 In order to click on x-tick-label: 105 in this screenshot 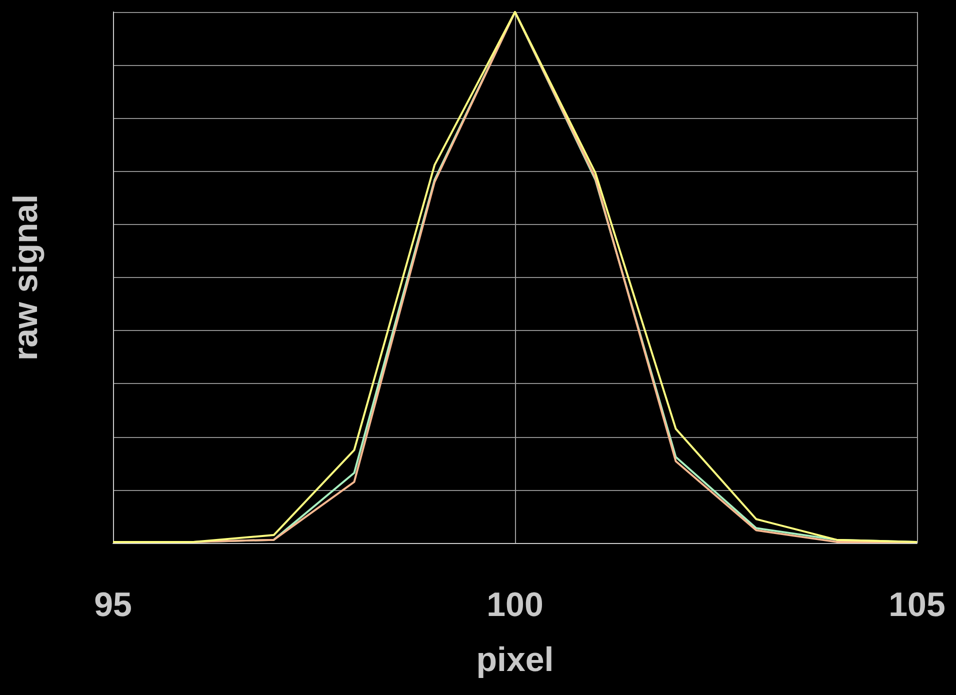, I will do `click(917, 605)`.